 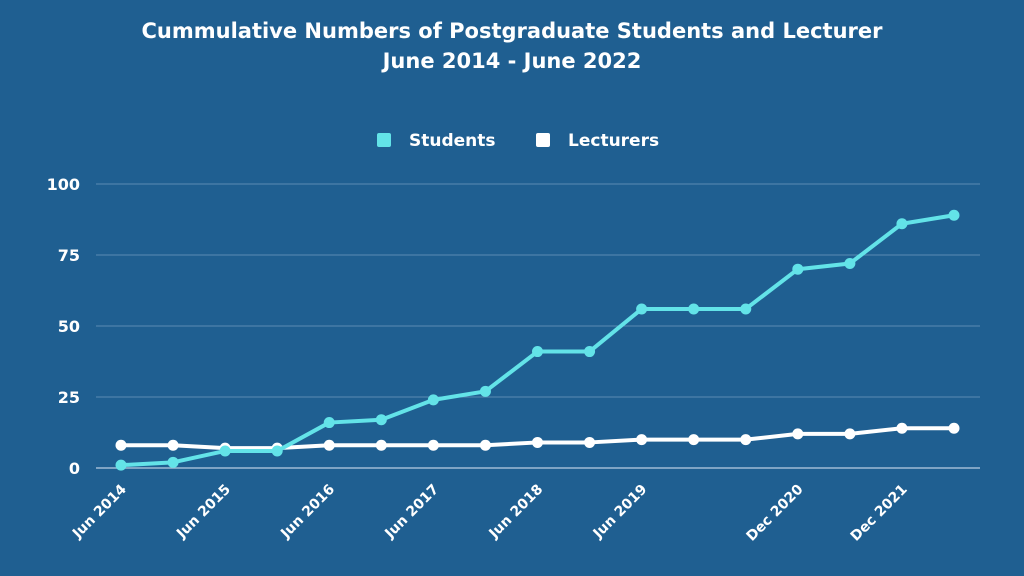 What do you see at coordinates (512, 61) in the screenshot?
I see `chart-subtitle: June 2014 - June 2022` at bounding box center [512, 61].